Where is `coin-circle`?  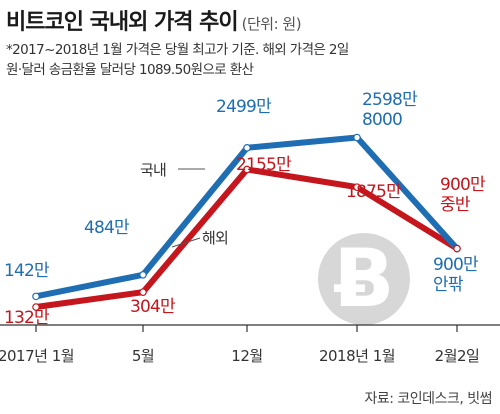
coin-circle is located at coordinates (364, 279).